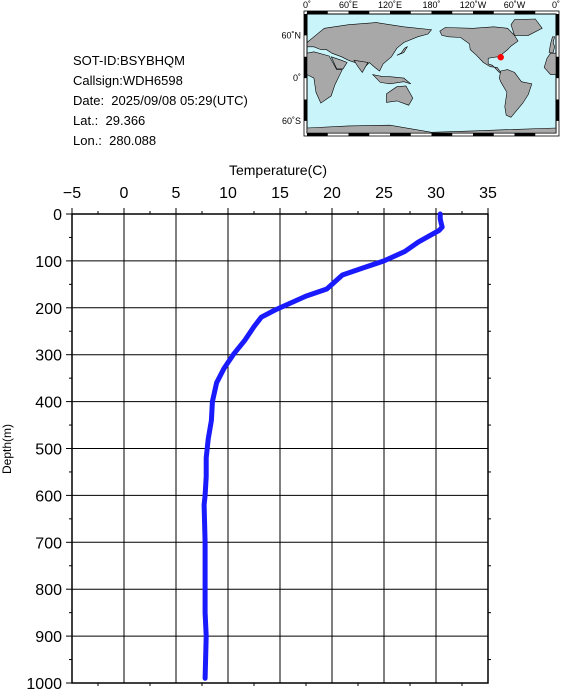 The image size is (564, 690). I want to click on x-tick-label: 0, so click(124, 193).